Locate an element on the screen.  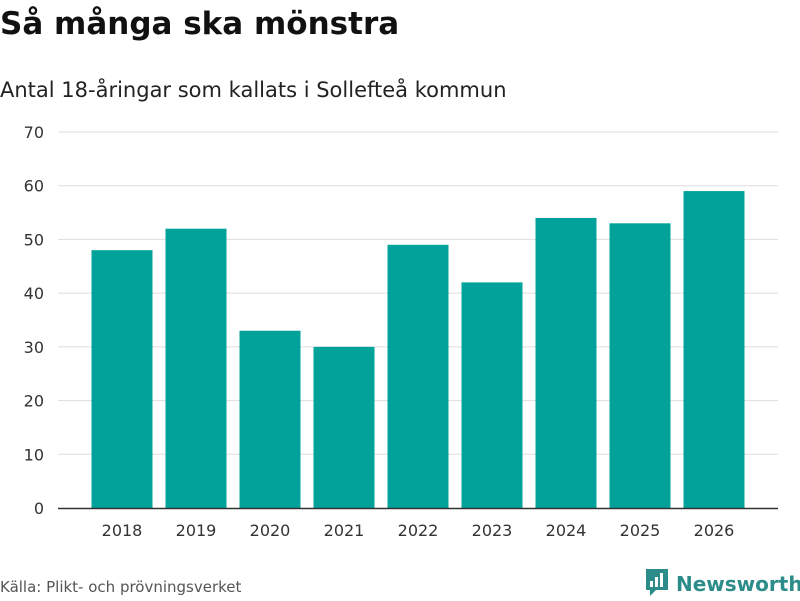
bar-2024 is located at coordinates (566, 362).